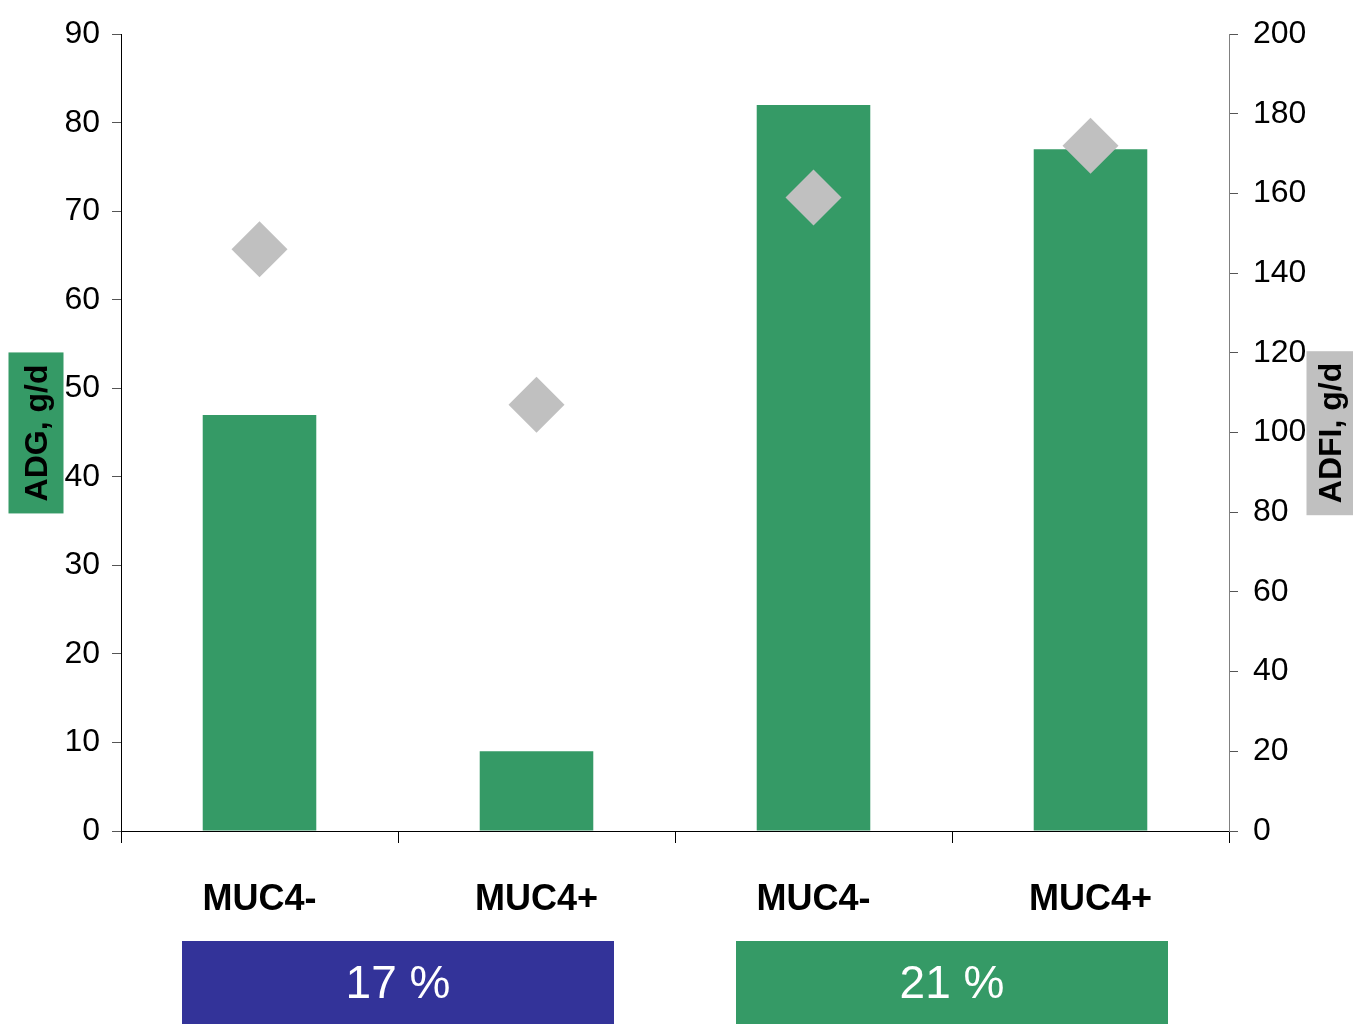 Image resolution: width=1353 pixels, height=1025 pixels. What do you see at coordinates (82, 563) in the screenshot?
I see `y-tick-label: 30` at bounding box center [82, 563].